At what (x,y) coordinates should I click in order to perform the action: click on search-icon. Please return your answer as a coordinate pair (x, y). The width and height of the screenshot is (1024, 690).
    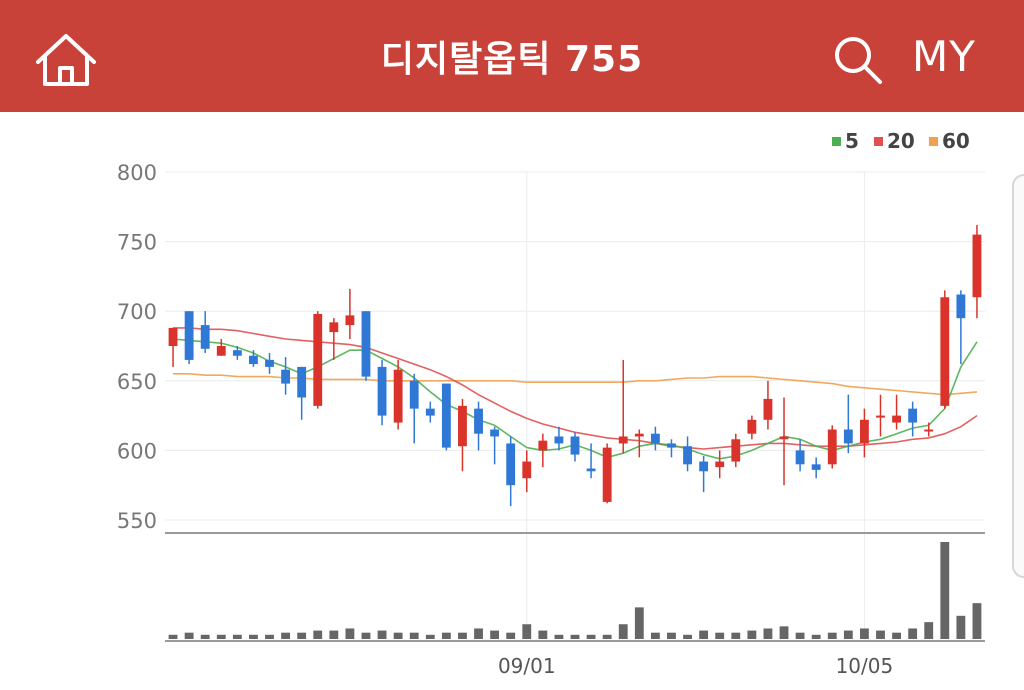
    Looking at the image, I should click on (858, 60).